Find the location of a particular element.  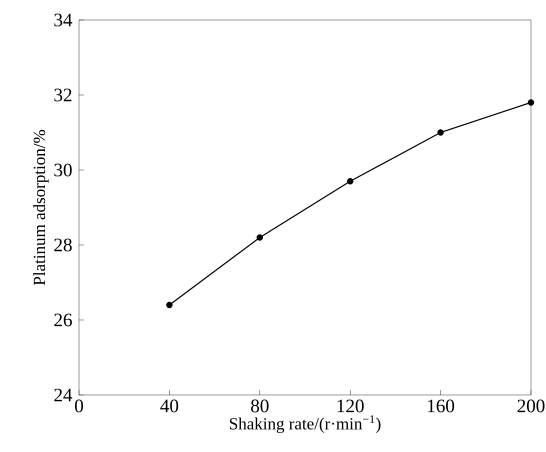

y-tick-label: 32 is located at coordinates (63, 95).